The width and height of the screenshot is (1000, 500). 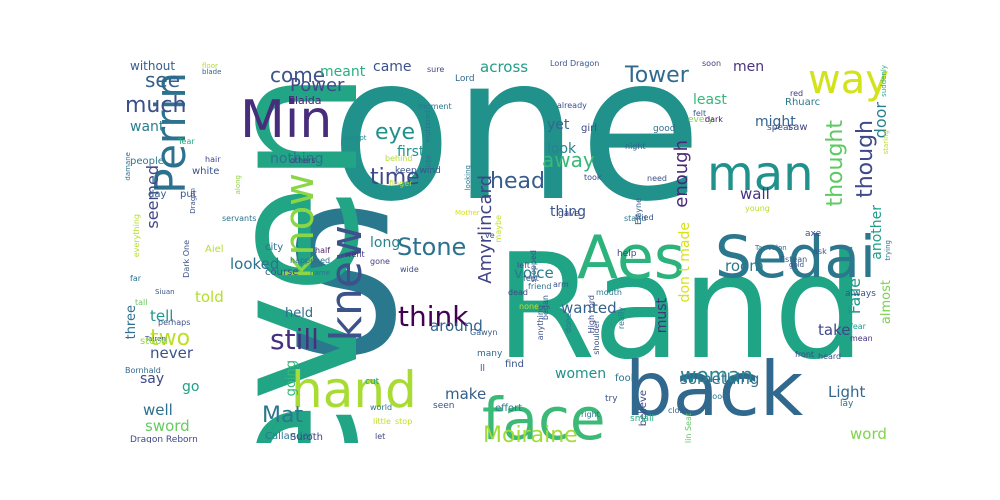 I want to click on word-167: help, so click(x=627, y=254).